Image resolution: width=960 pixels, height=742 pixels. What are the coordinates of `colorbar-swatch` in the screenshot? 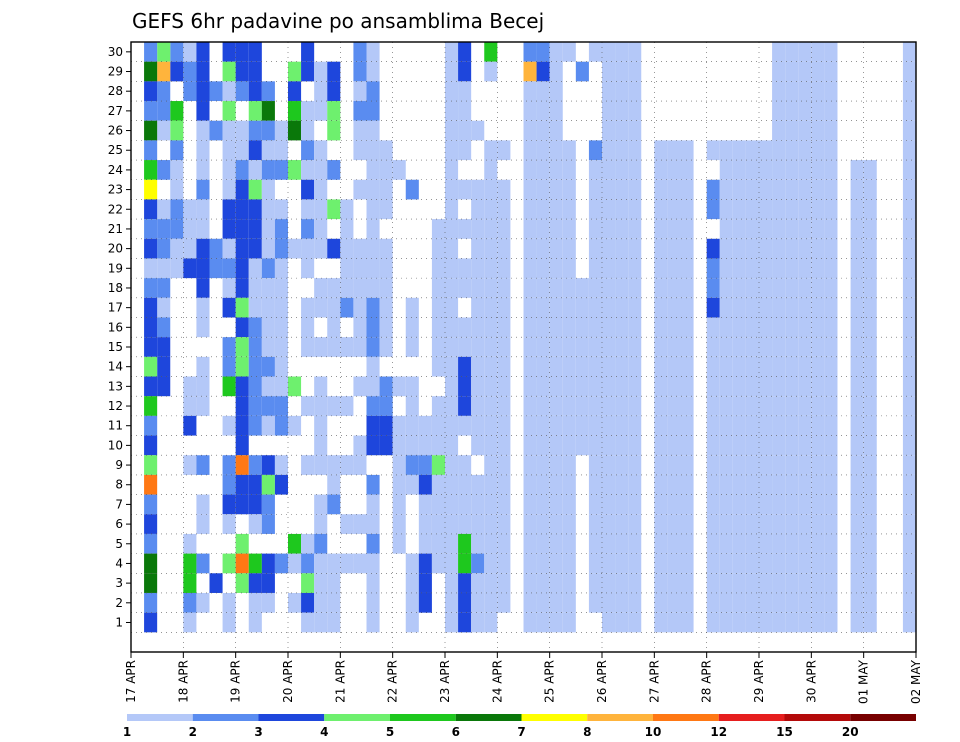 It's located at (686, 717).